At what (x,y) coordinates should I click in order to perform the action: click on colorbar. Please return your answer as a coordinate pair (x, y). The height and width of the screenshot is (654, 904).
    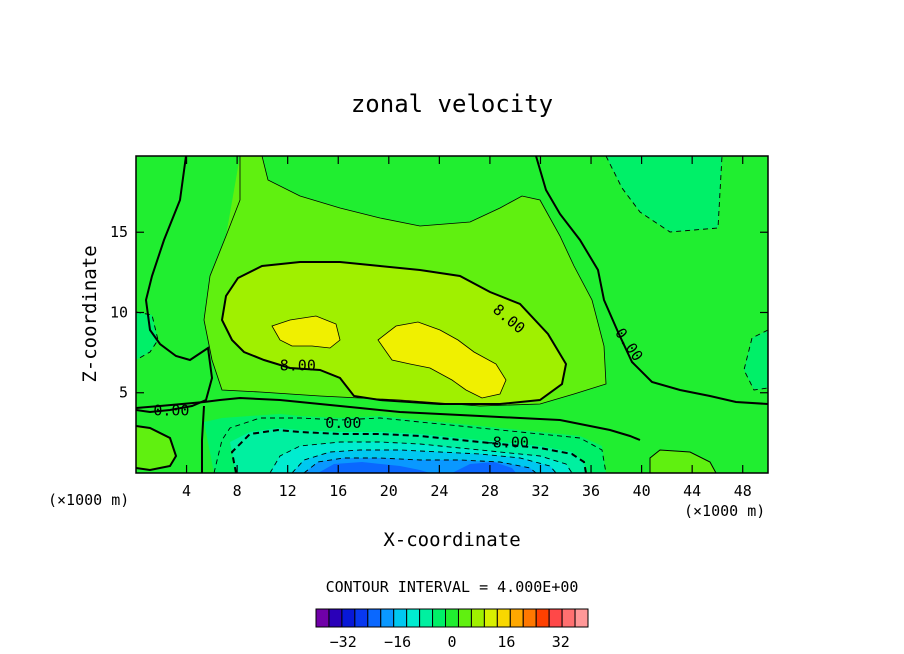
    Looking at the image, I should click on (452, 618).